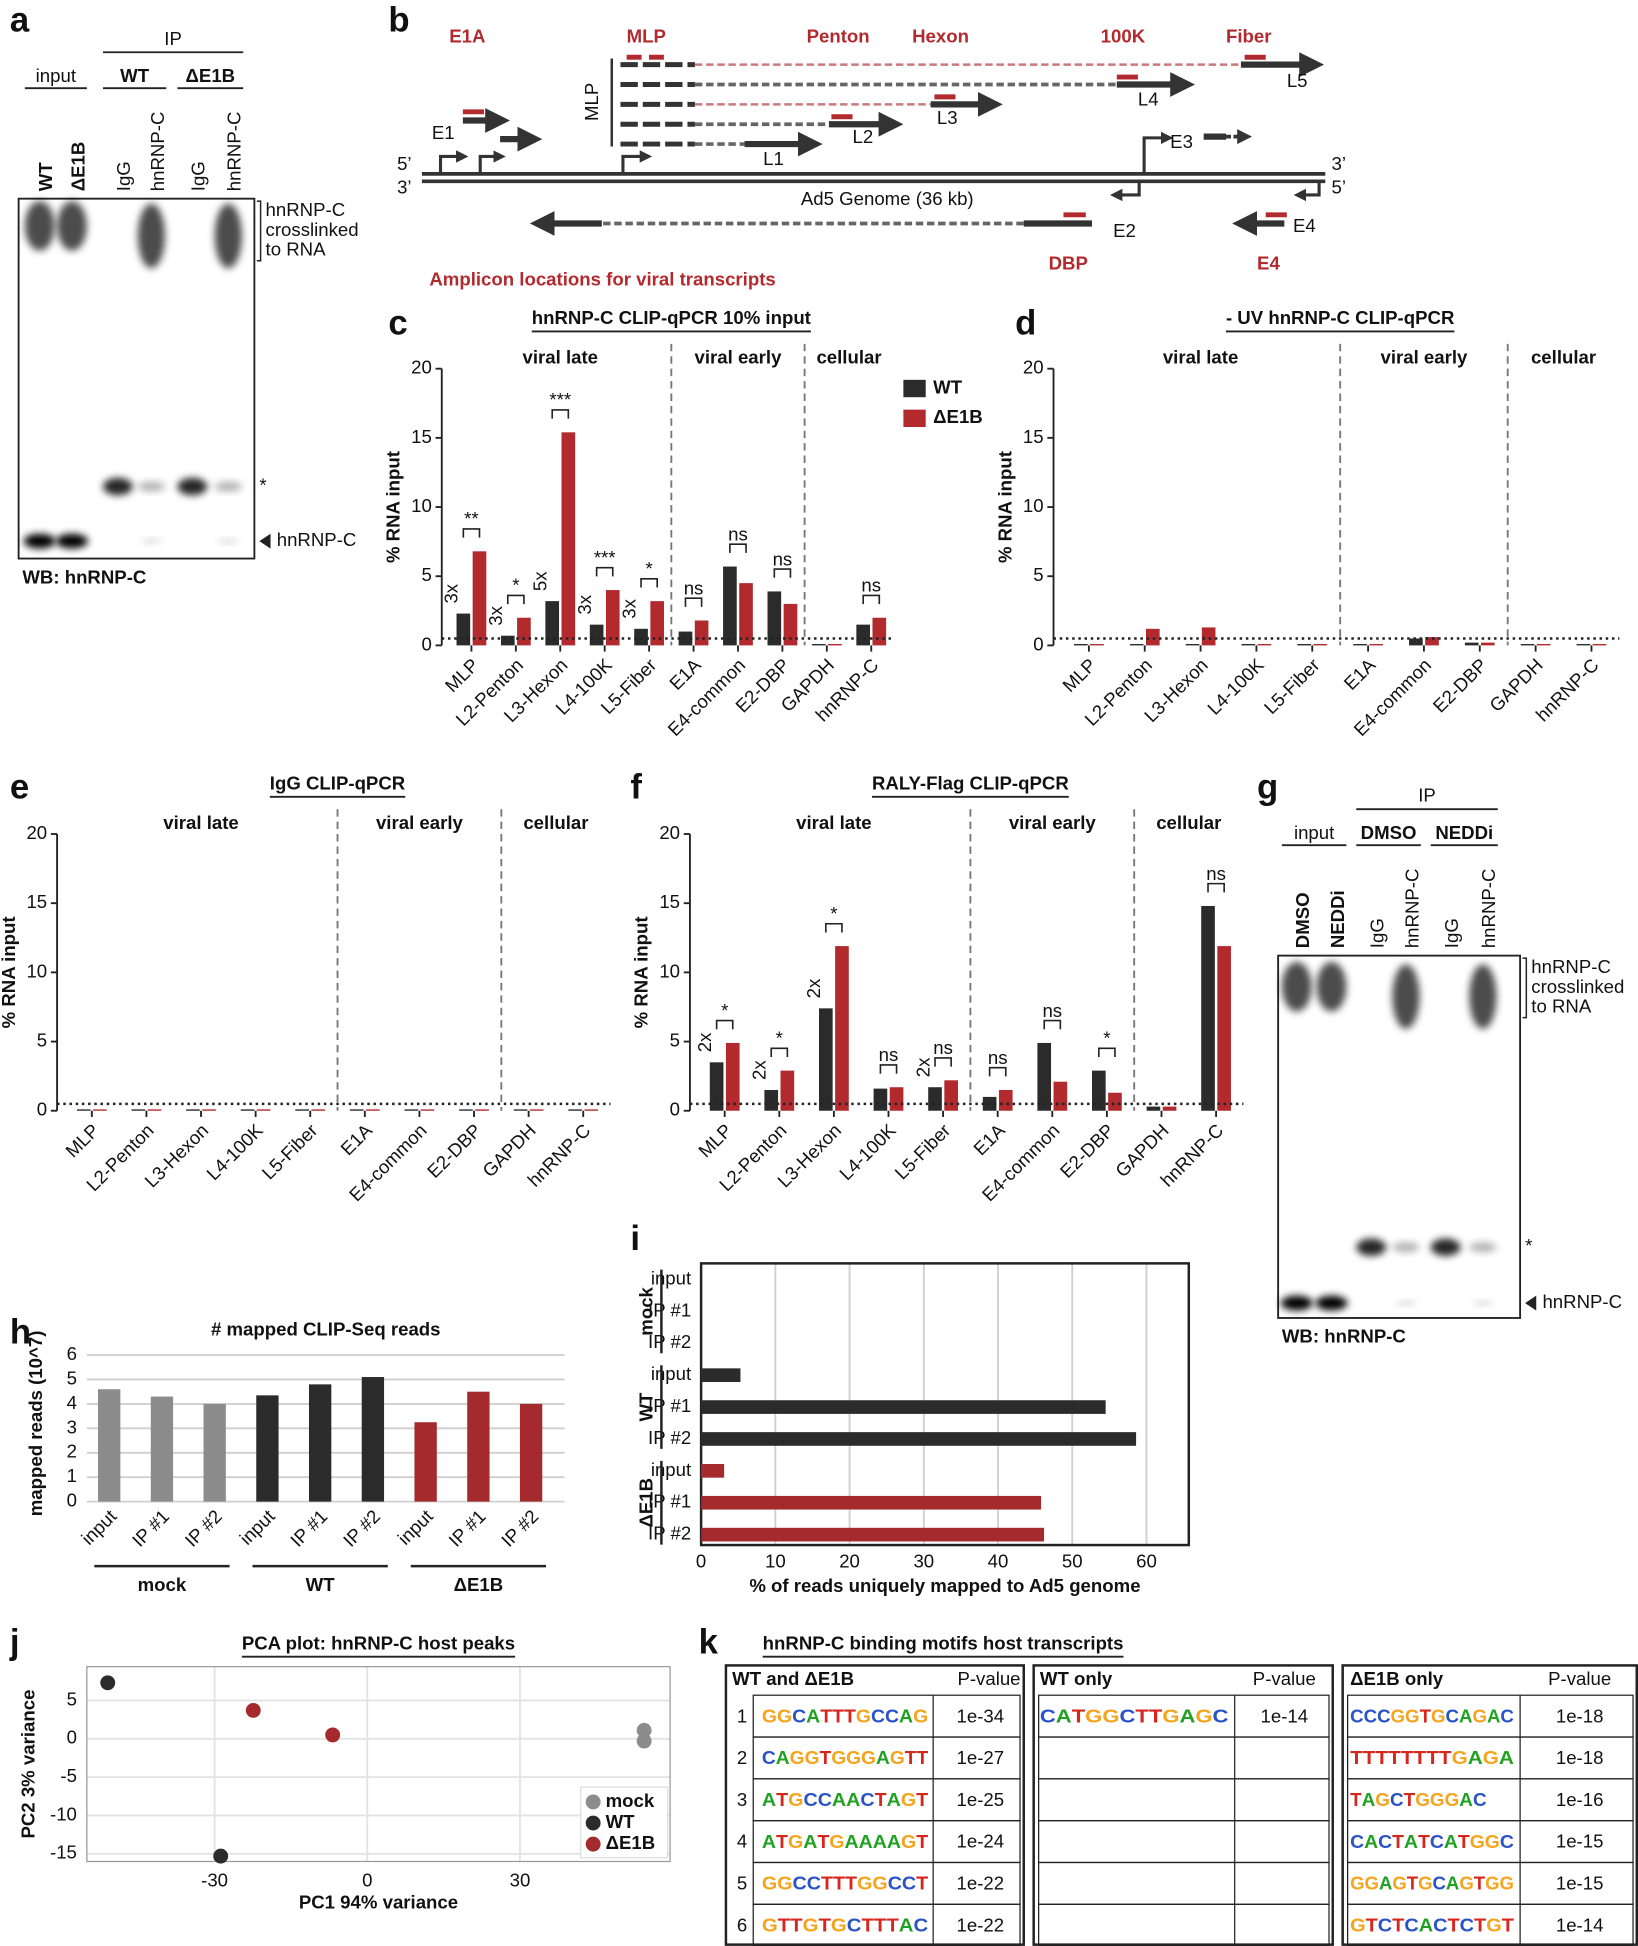 The image size is (1638, 1946). I want to click on group-label: WT, so click(135, 75).